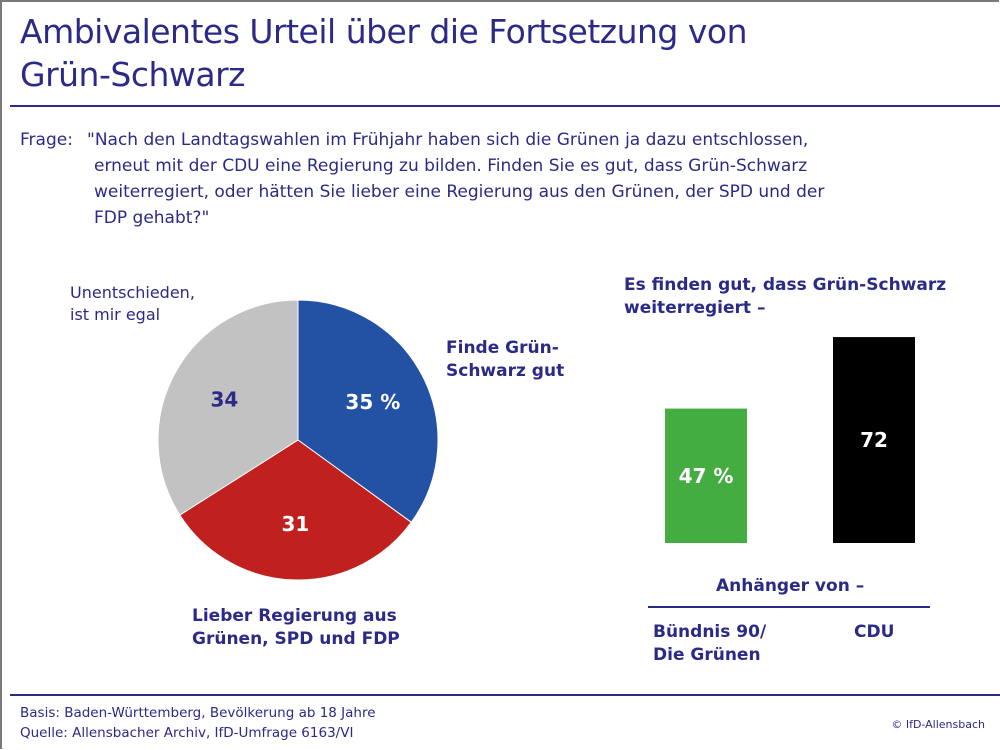  Describe the element at coordinates (505, 371) in the screenshot. I see `pie-label-line: Schwarz gut` at that location.